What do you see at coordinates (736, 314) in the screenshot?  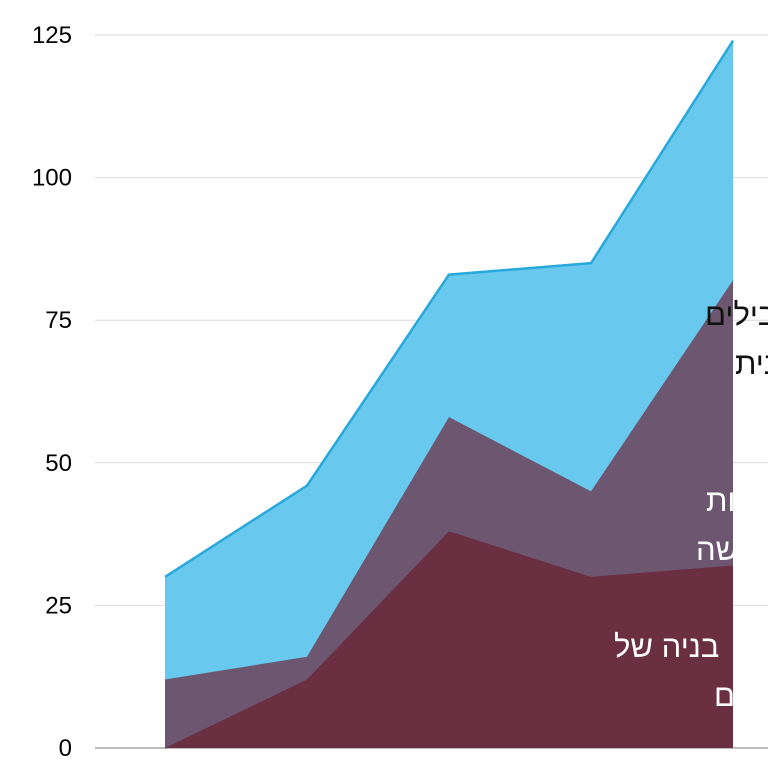 I see `area-label-series-3-line-1: מהלכי תוכן מקבילים` at bounding box center [736, 314].